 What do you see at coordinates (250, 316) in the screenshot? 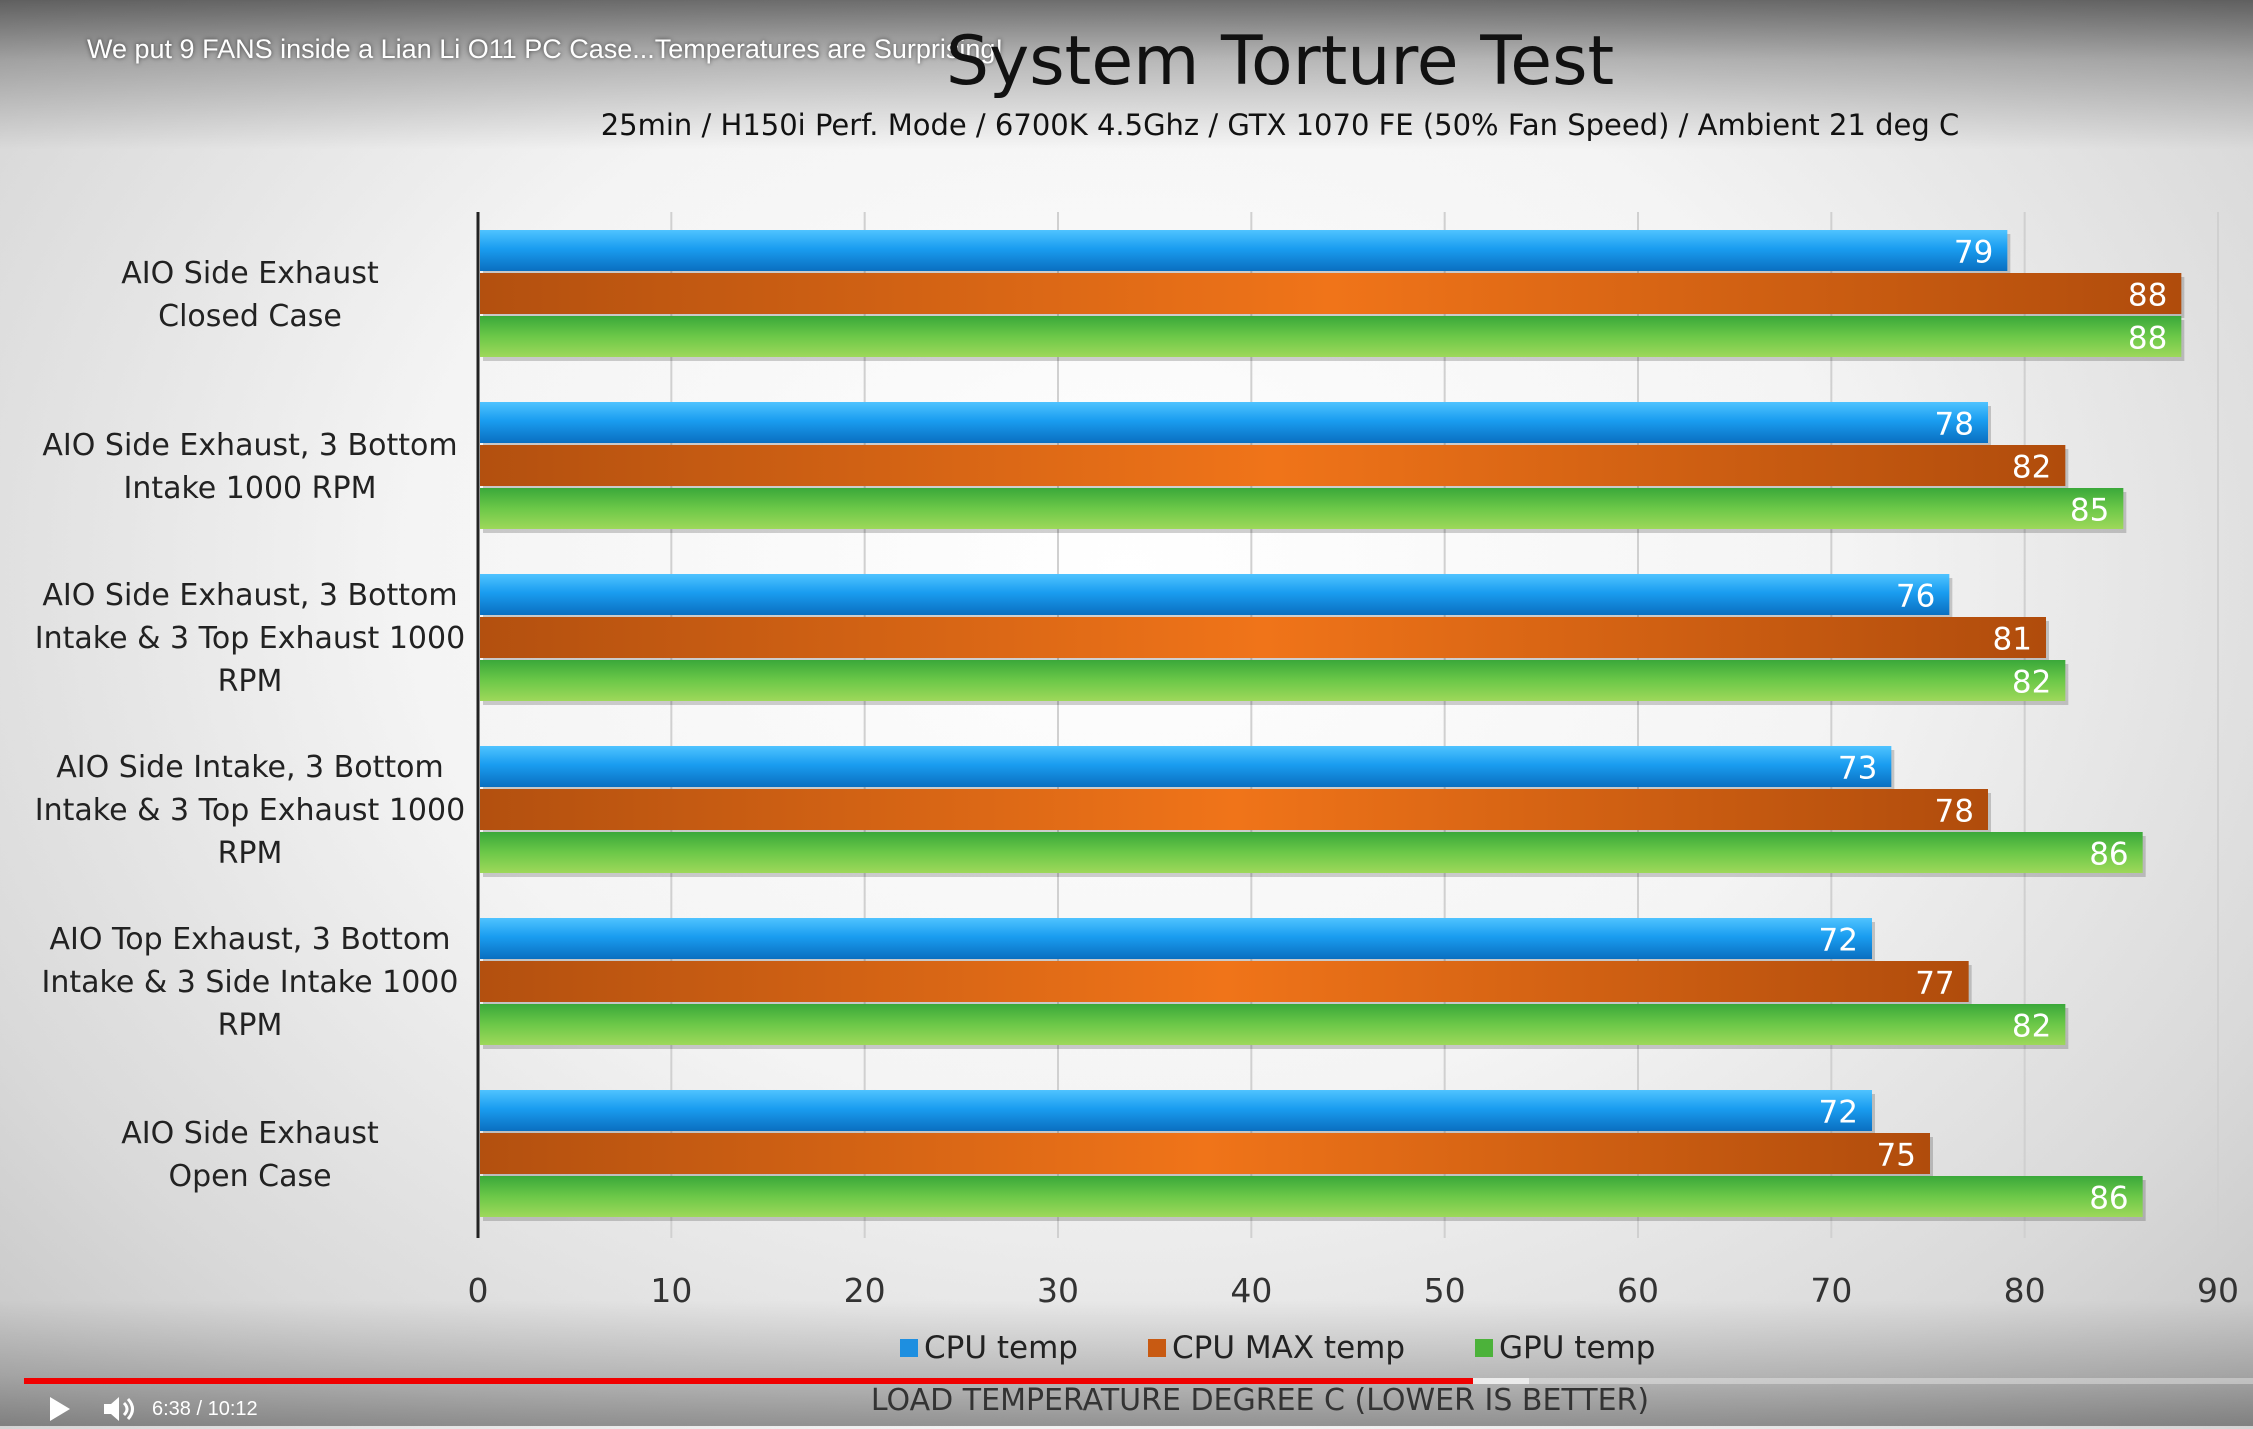
I see `category-label-line: Closed Case` at bounding box center [250, 316].